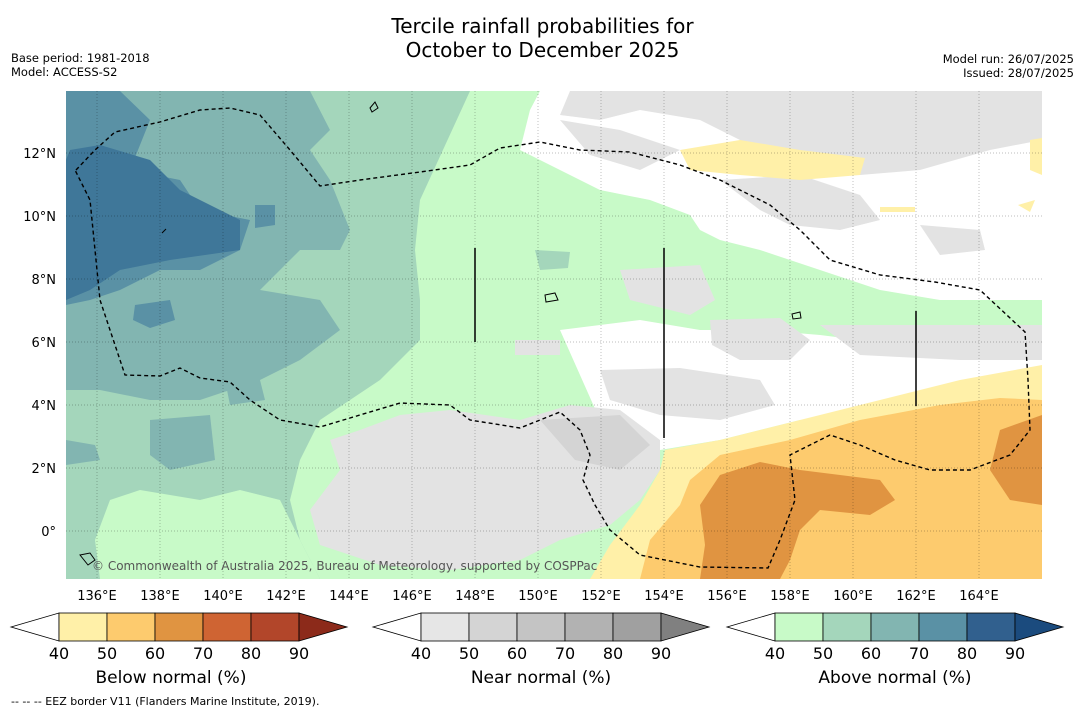 This screenshot has width=1085, height=713. I want to click on lines, so click(695, 343).